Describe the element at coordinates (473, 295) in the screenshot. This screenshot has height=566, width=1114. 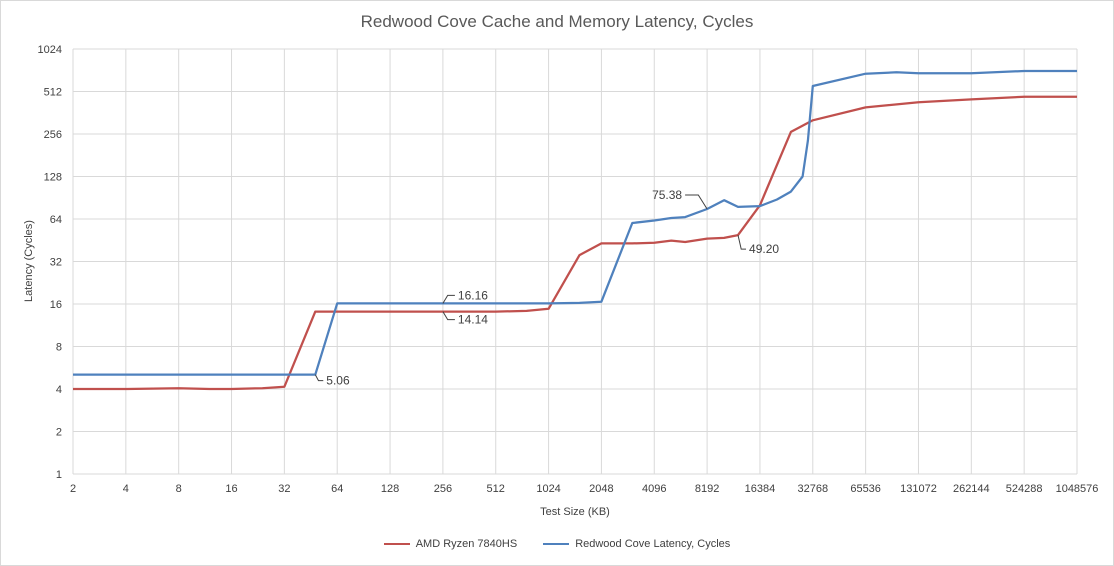
I see `data-label: 16.16` at that location.